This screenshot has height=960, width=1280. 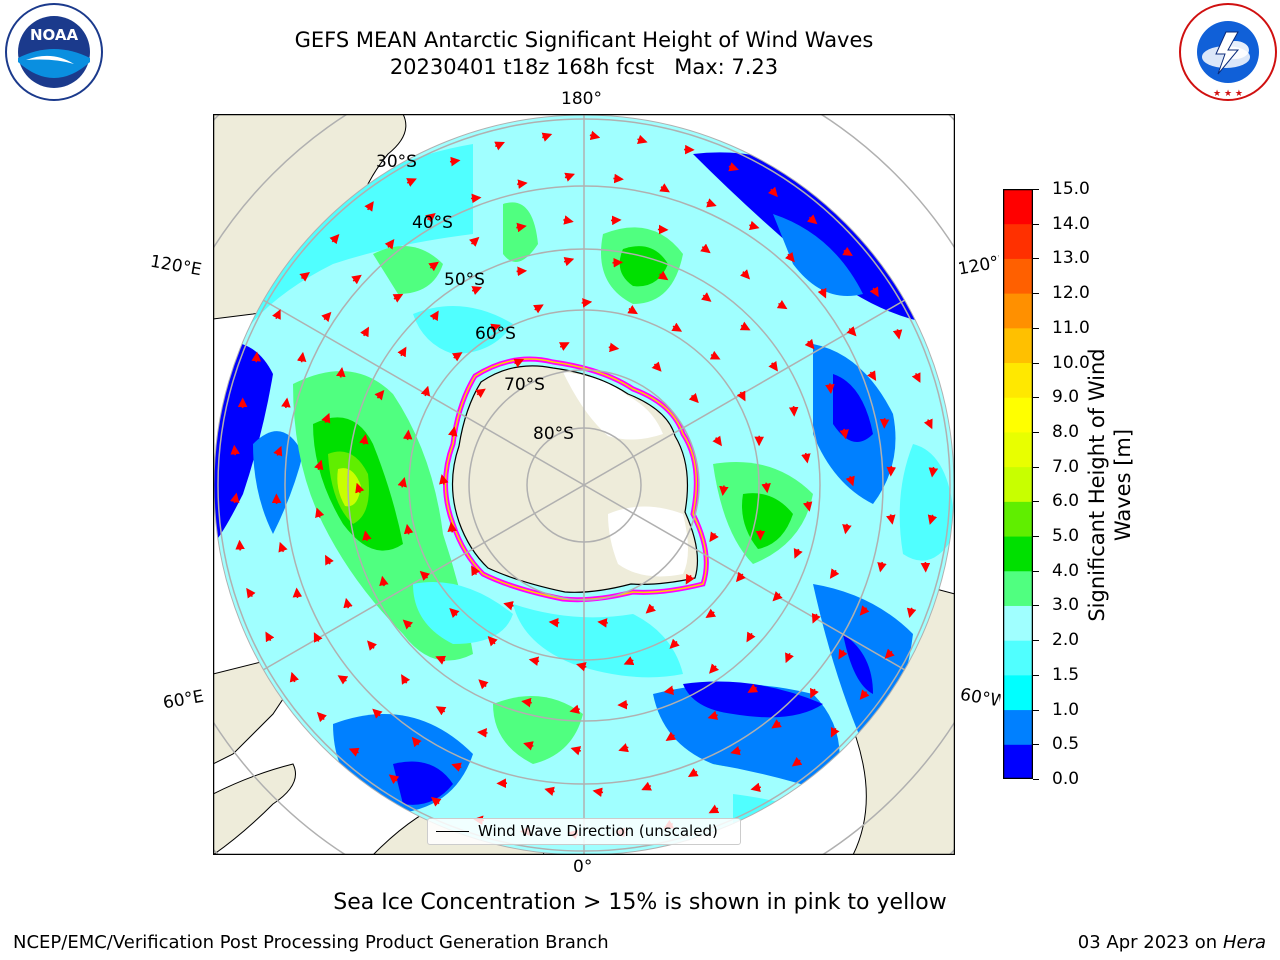 I want to click on colorbar-tick-label: 13.0, so click(x=1071, y=258).